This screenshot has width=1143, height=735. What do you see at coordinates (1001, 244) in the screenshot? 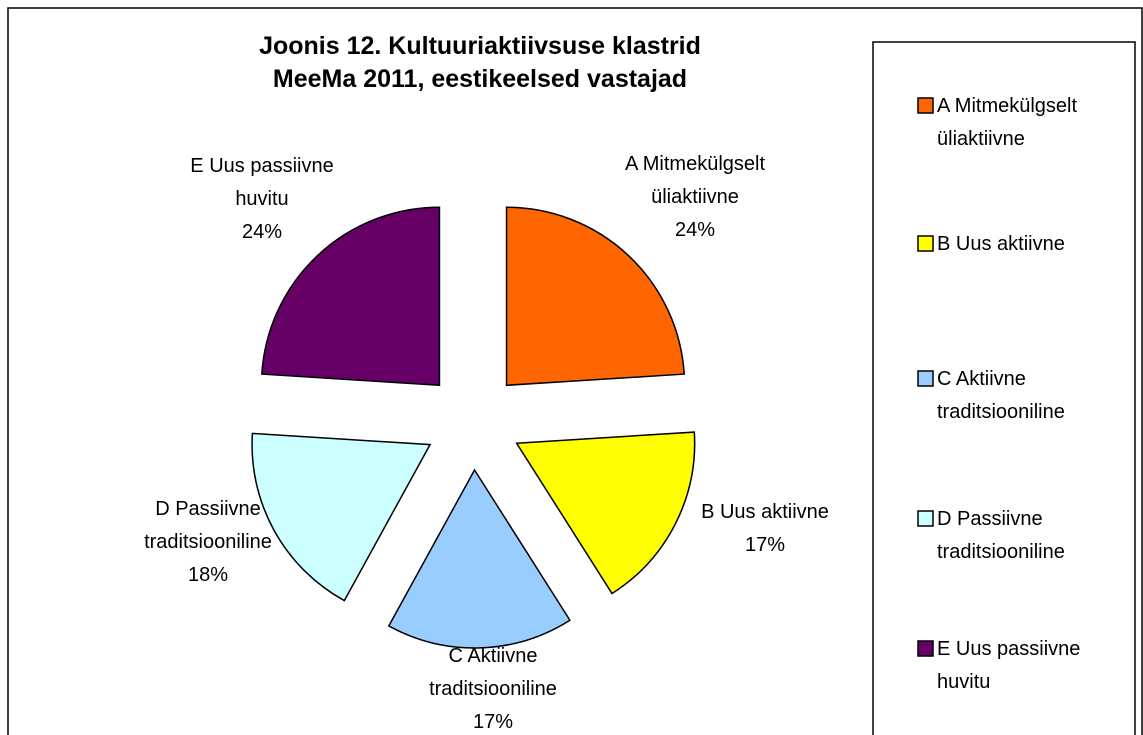
I see `legend-entry: B Uus aktiivne` at bounding box center [1001, 244].